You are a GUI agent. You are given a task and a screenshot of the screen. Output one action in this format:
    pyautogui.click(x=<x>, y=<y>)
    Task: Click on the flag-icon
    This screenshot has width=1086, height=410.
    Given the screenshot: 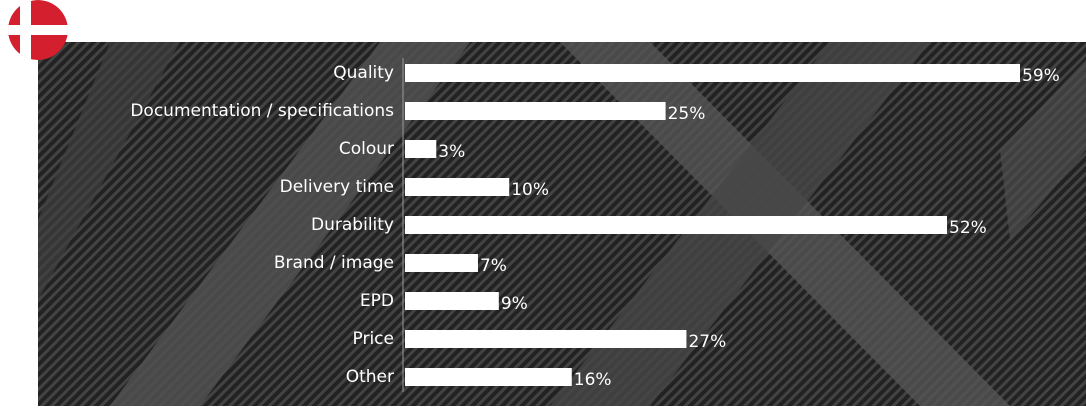 What is the action you would take?
    pyautogui.click(x=38, y=30)
    